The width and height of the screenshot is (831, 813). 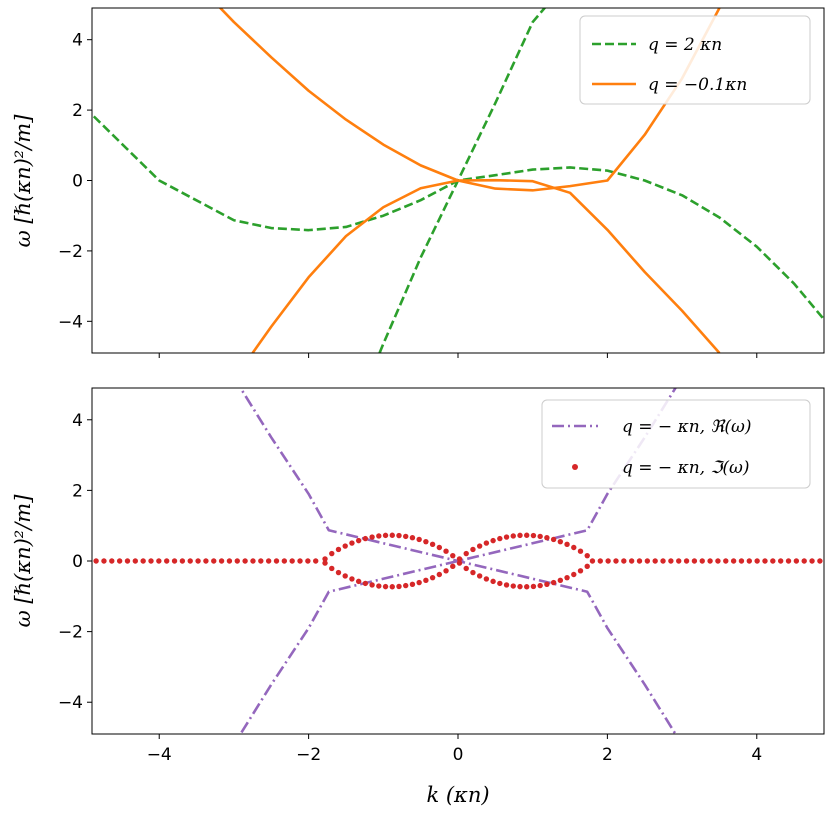 What do you see at coordinates (685, 45) in the screenshot?
I see `legend-label-q-2kn: q = 2 κn` at bounding box center [685, 45].